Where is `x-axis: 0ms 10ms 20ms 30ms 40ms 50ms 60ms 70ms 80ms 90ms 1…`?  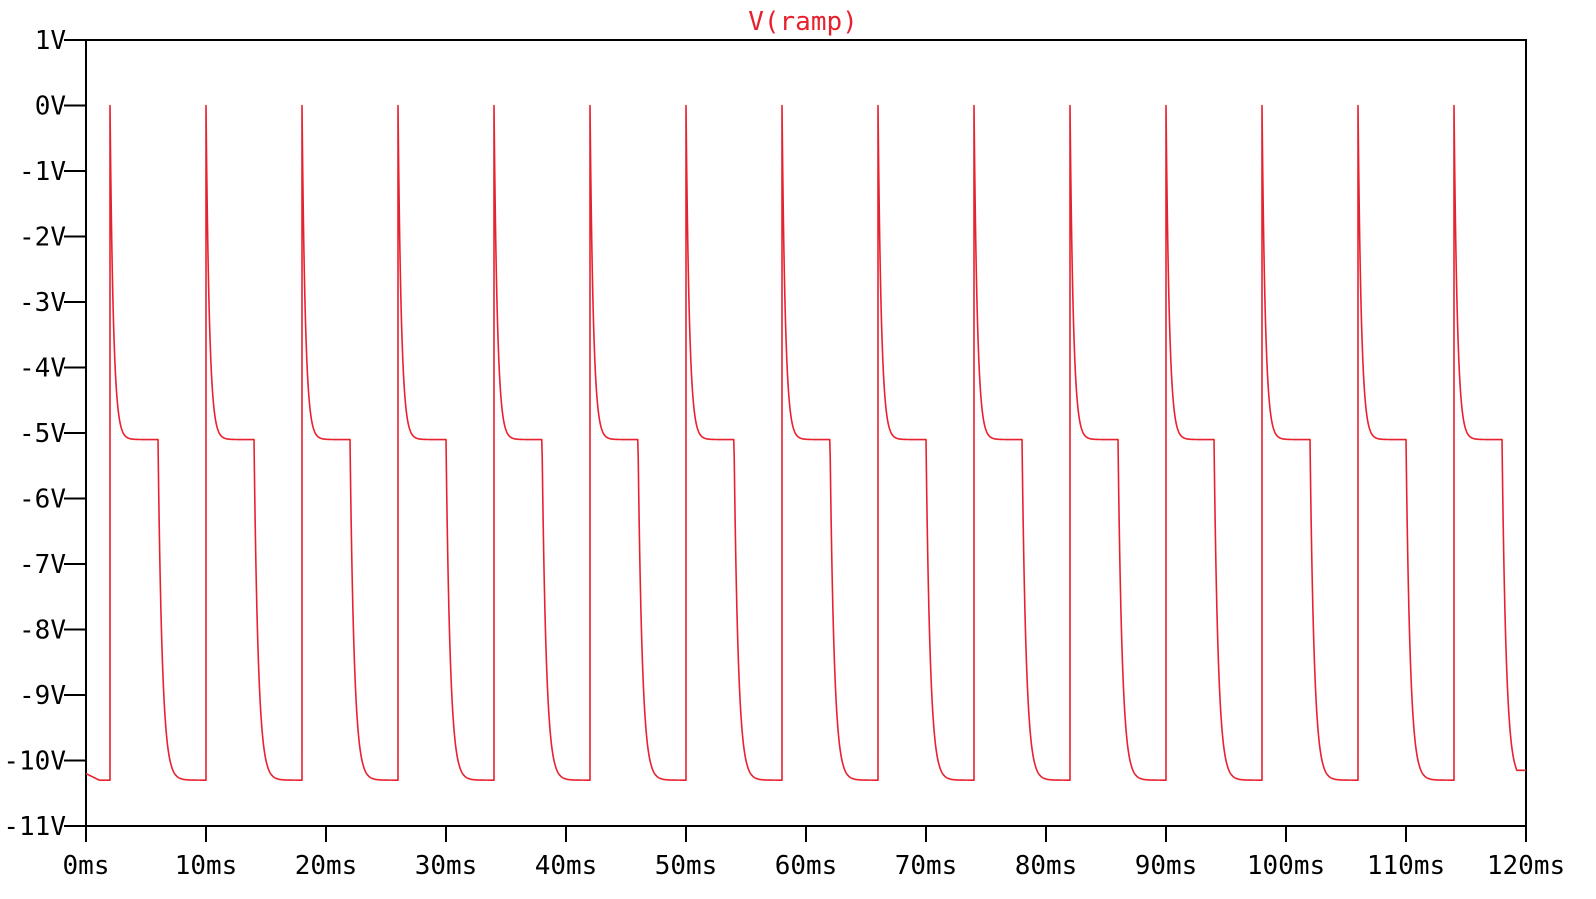 x-axis: 0ms 10ms 20ms 30ms 40ms 50ms 60ms 70ms 80ms 90ms 1… is located at coordinates (814, 853).